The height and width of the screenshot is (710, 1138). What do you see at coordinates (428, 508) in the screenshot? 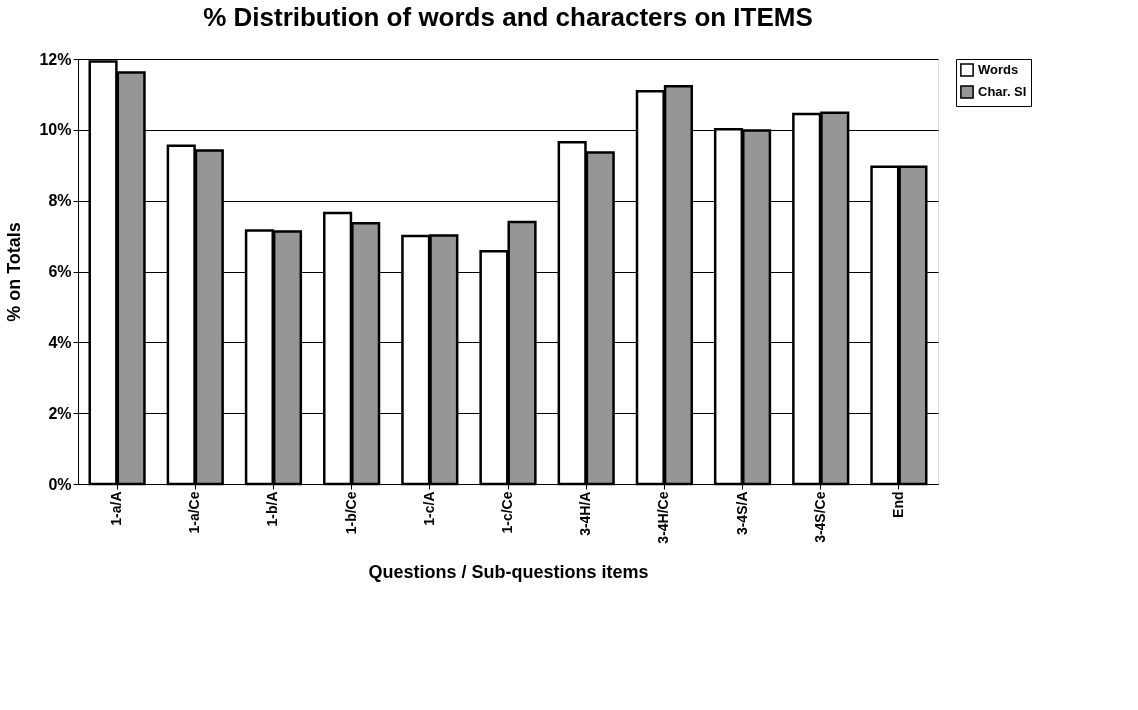
I see `x-tick-label: 1-c/A` at bounding box center [428, 508].